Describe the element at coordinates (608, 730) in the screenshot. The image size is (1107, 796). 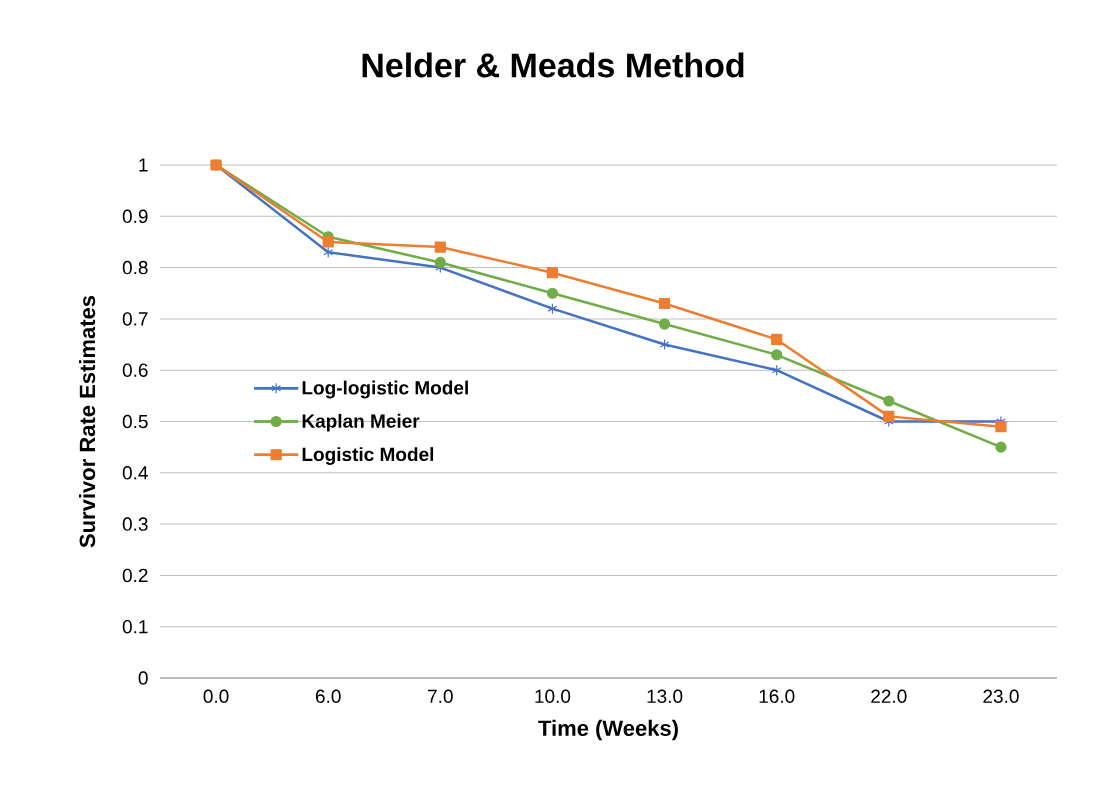
I see `x-axis-title: Time (Weeks)` at that location.